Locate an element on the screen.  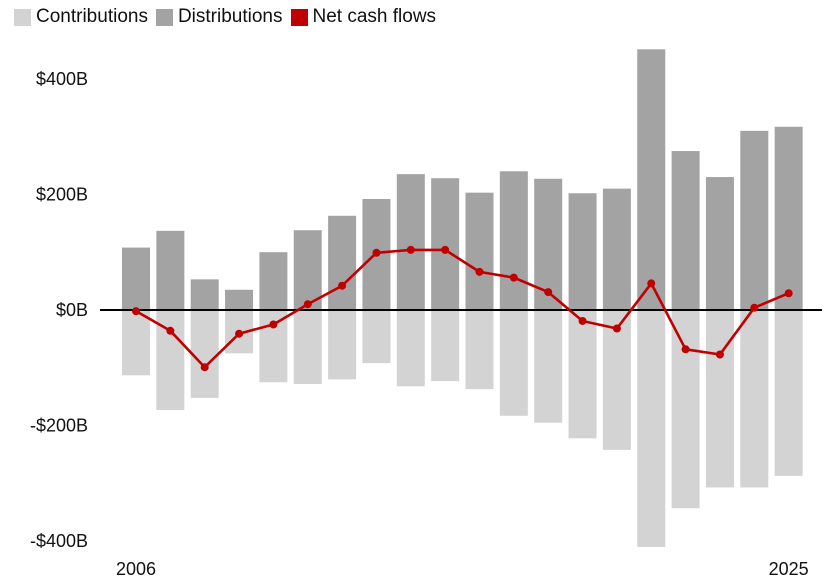
contribution-bar-2024 is located at coordinates (754, 399).